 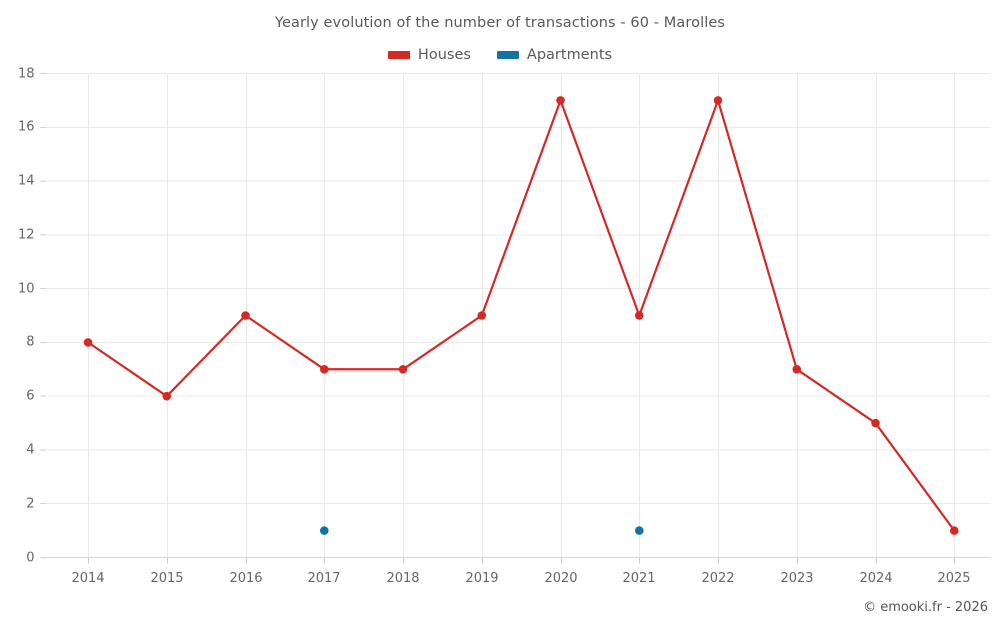 I want to click on copyright-credit: © emooki.fr - 2026, so click(x=925, y=607).